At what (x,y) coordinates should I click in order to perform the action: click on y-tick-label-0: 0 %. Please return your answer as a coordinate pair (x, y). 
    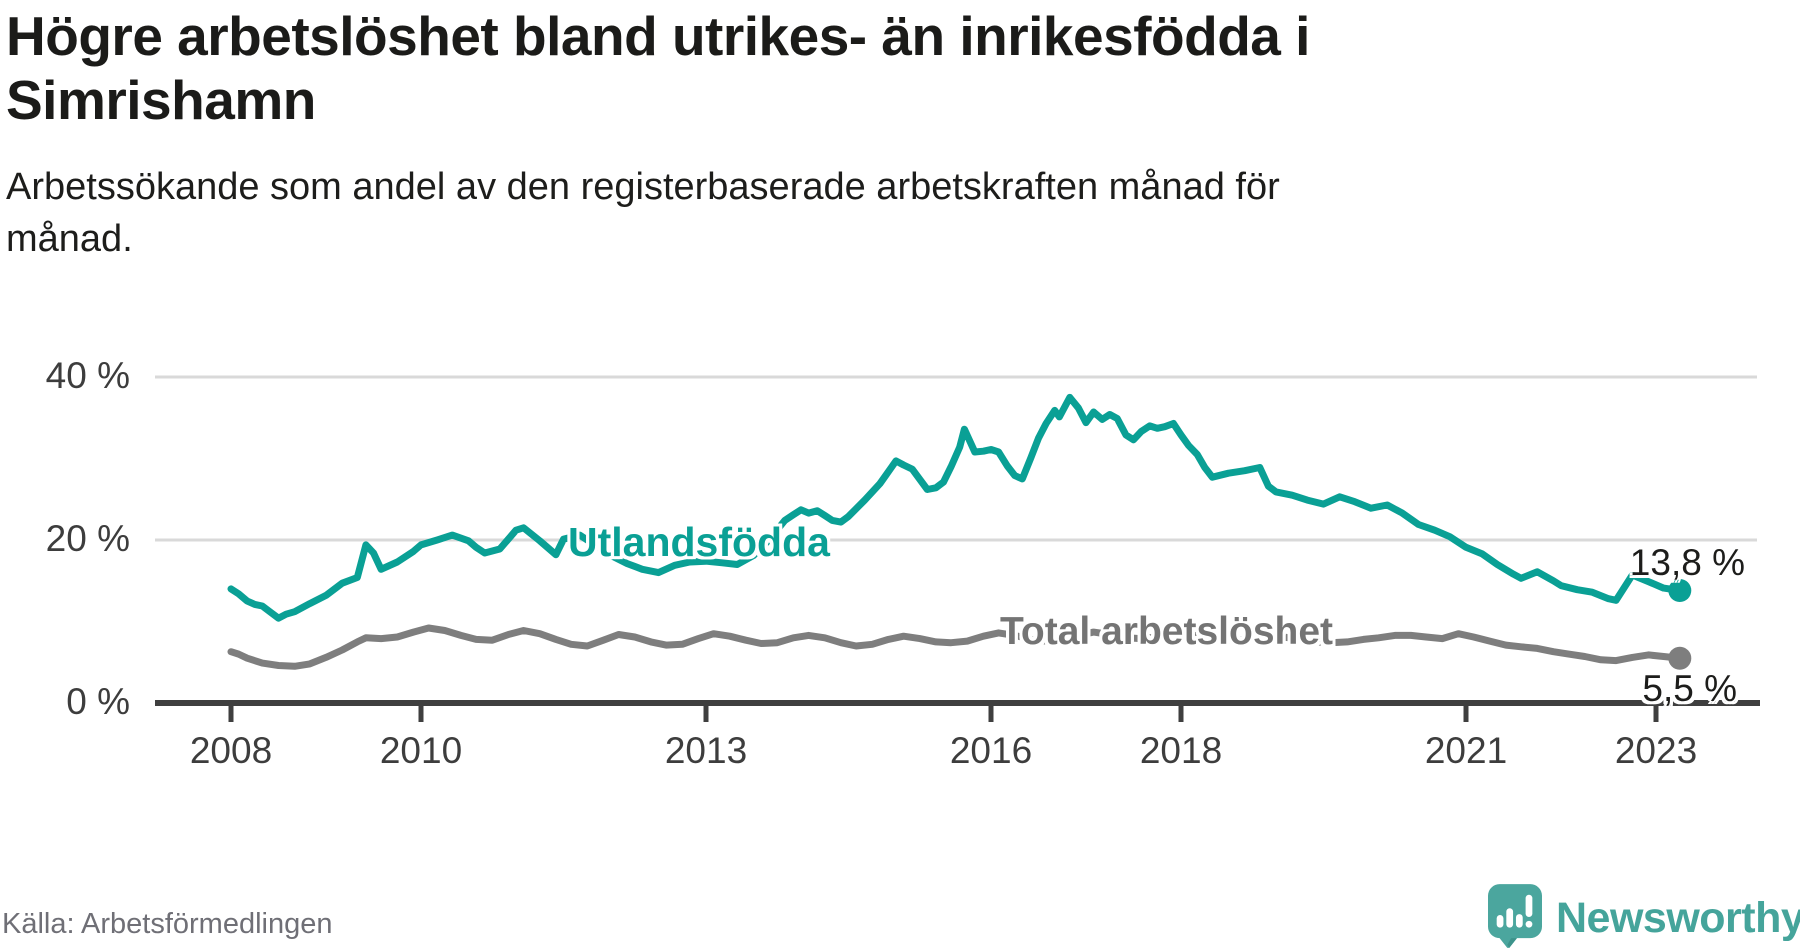
    Looking at the image, I should click on (98, 701).